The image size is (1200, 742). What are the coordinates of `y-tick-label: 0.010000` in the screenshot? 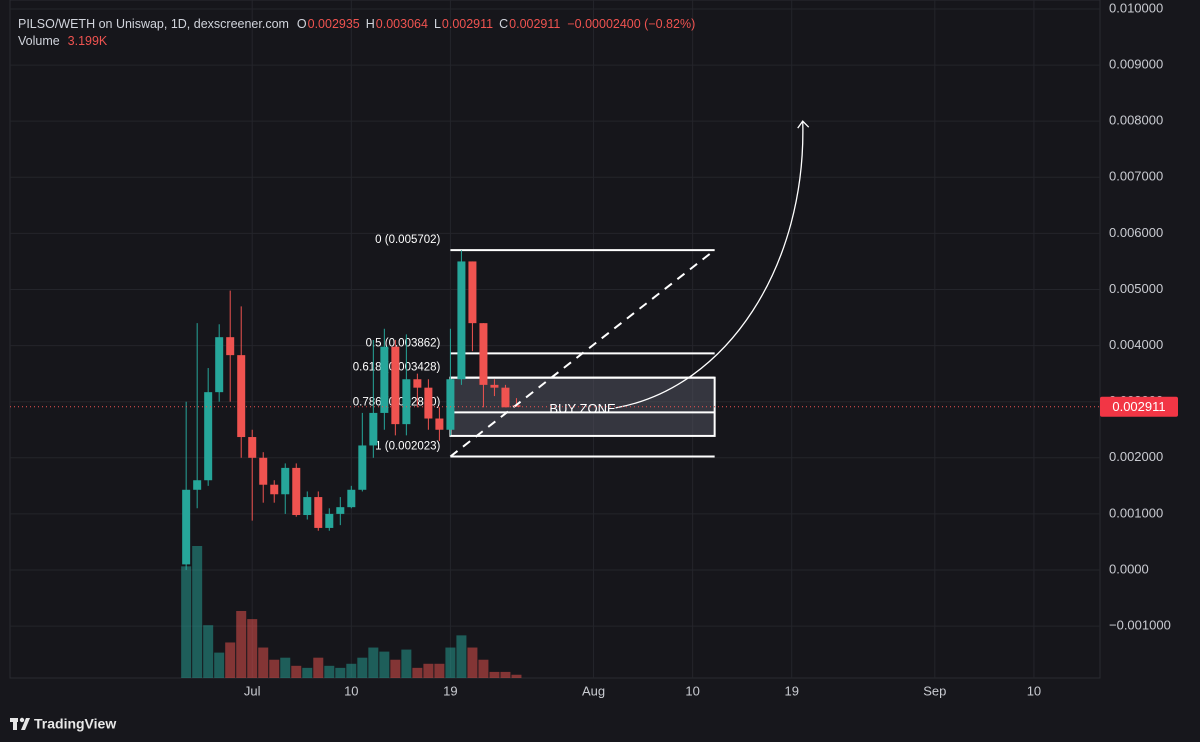 It's located at (1136, 7).